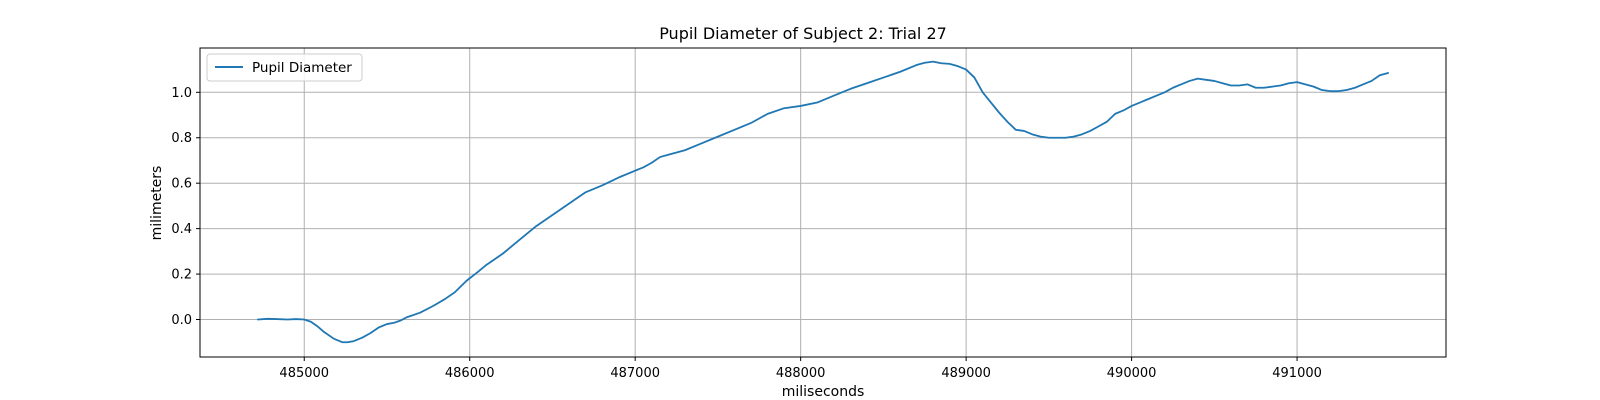 The height and width of the screenshot is (400, 1600). What do you see at coordinates (1132, 373) in the screenshot?
I see `x-tick-label: 490000` at bounding box center [1132, 373].